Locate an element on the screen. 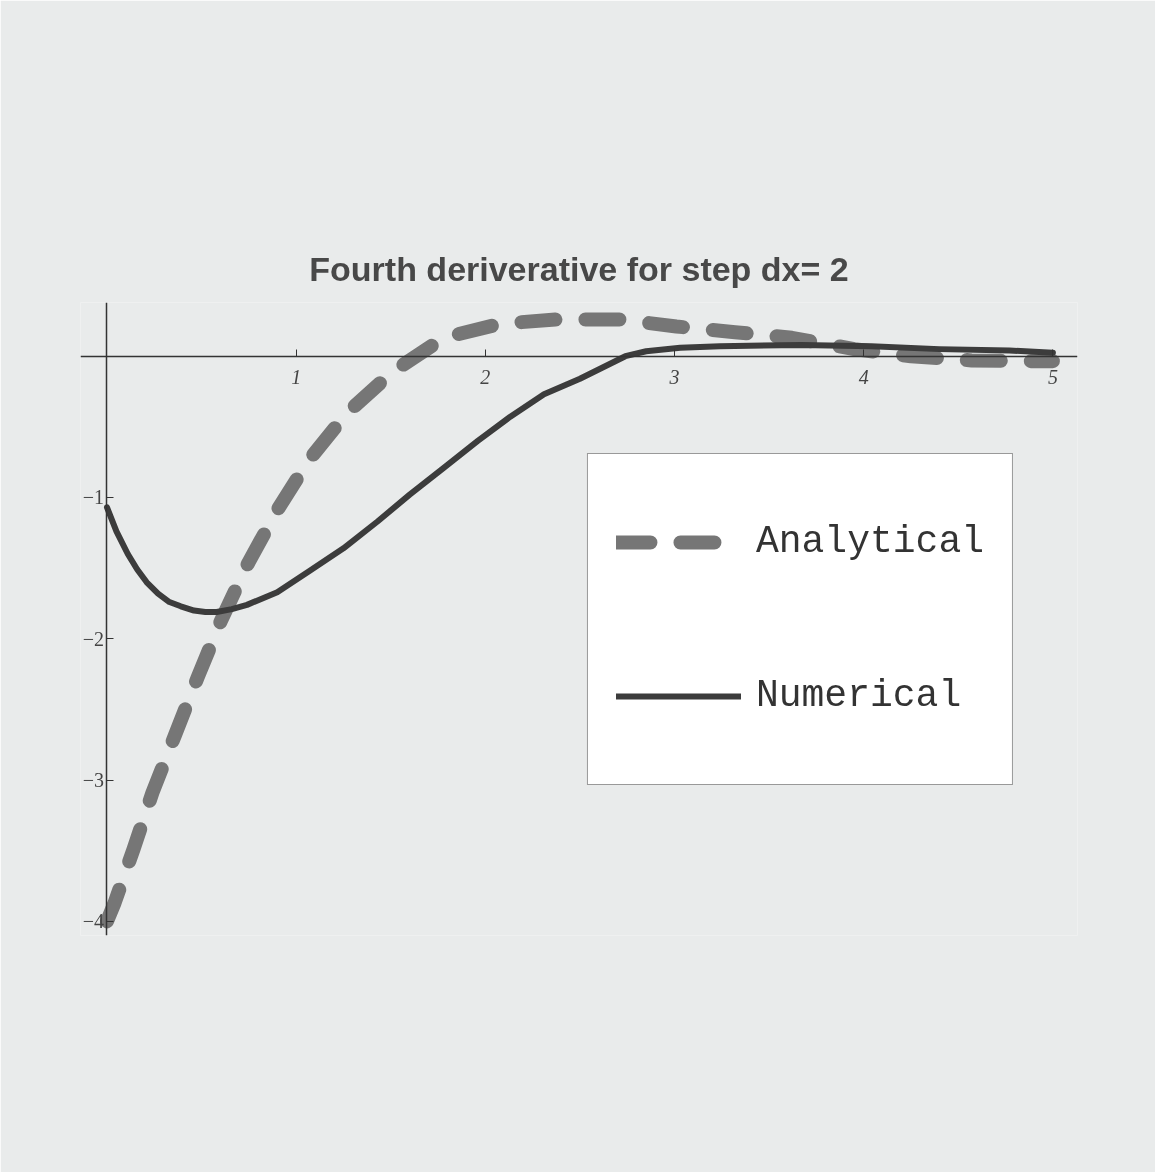 This screenshot has height=1172, width=1155. x-tick-label: 3 is located at coordinates (674, 377).